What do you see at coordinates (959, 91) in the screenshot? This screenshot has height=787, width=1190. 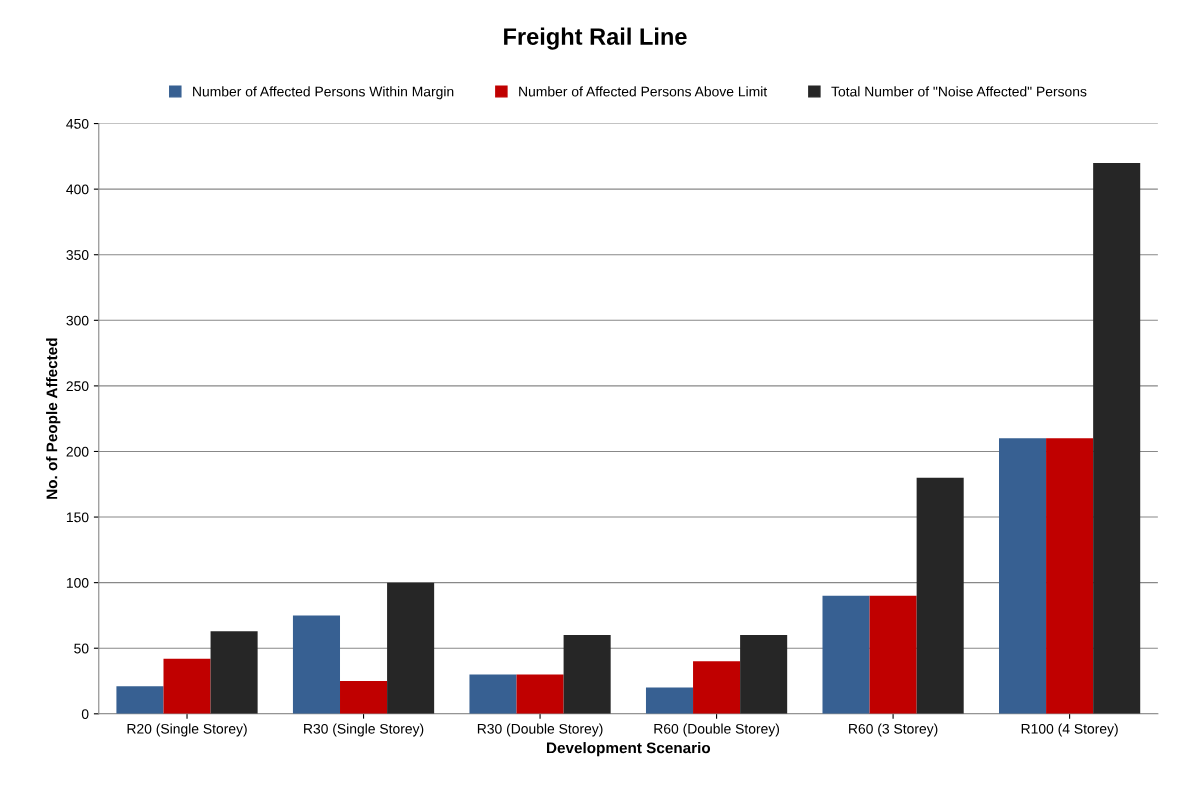 I see `legend-label: Total Number of "Noise Affected" Persons` at bounding box center [959, 91].